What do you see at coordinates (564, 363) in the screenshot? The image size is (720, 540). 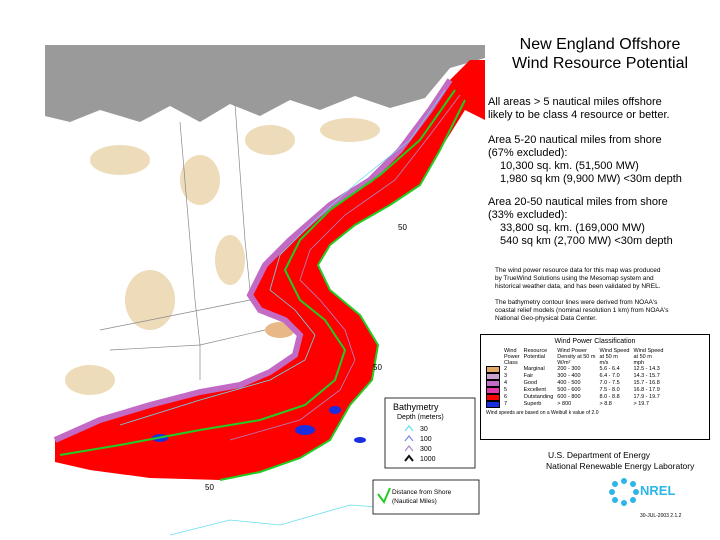 I see `column-header-line: W/m²` at bounding box center [564, 363].